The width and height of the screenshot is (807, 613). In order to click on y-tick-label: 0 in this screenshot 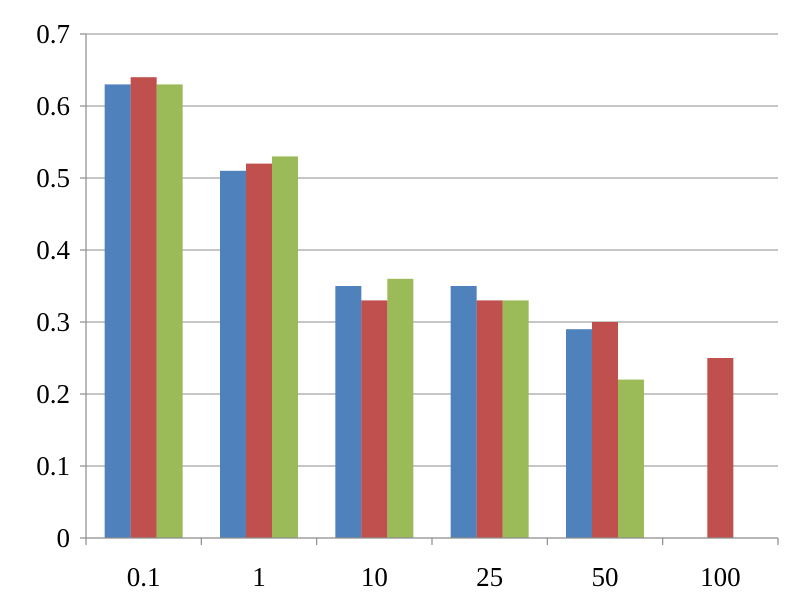, I will do `click(64, 538)`.